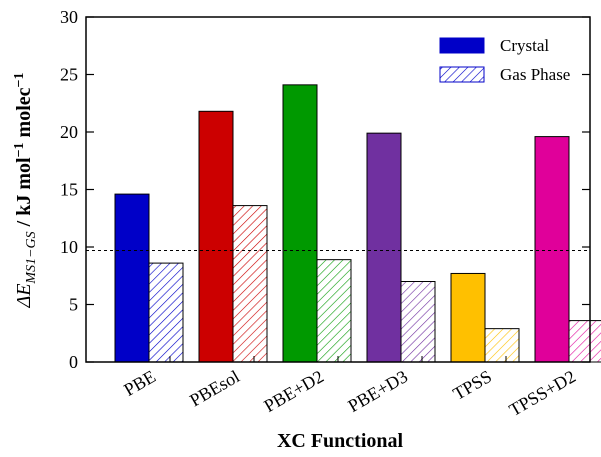  I want to click on bar-gas-phase-tpss, so click(502, 345).